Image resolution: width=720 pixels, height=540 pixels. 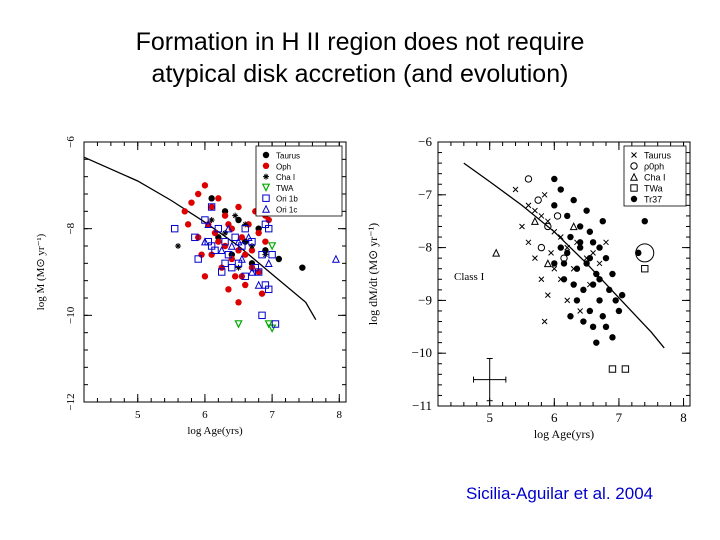 I want to click on error-bar, so click(x=490, y=379).